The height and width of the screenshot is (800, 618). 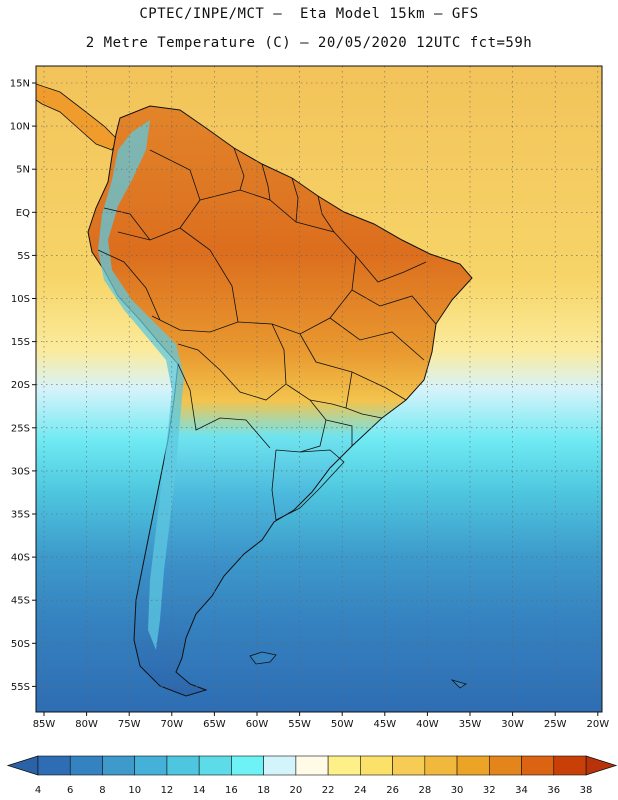 What do you see at coordinates (470, 724) in the screenshot?
I see `lon-label: 35W` at bounding box center [470, 724].